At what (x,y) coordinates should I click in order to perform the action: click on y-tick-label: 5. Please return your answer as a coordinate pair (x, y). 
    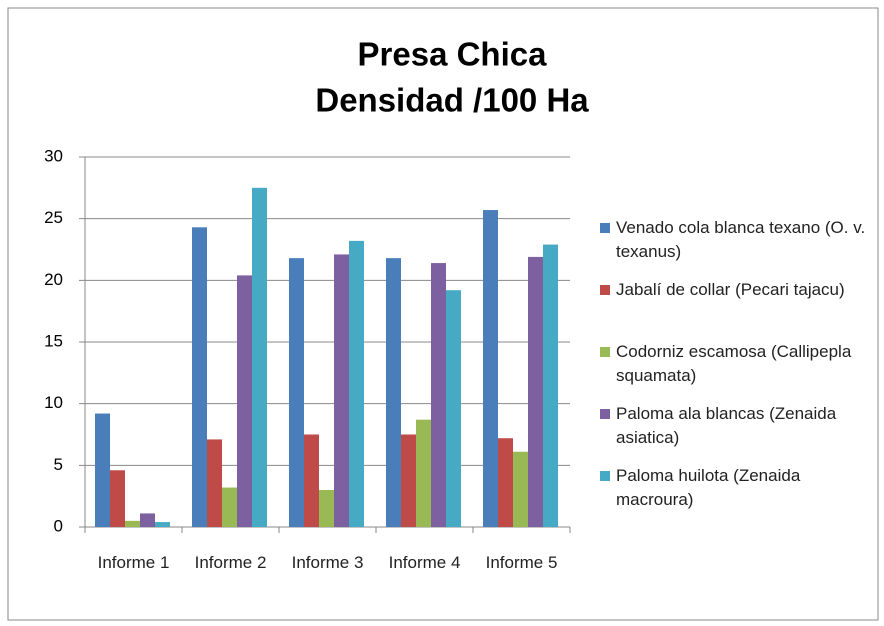
    Looking at the image, I should click on (58, 464).